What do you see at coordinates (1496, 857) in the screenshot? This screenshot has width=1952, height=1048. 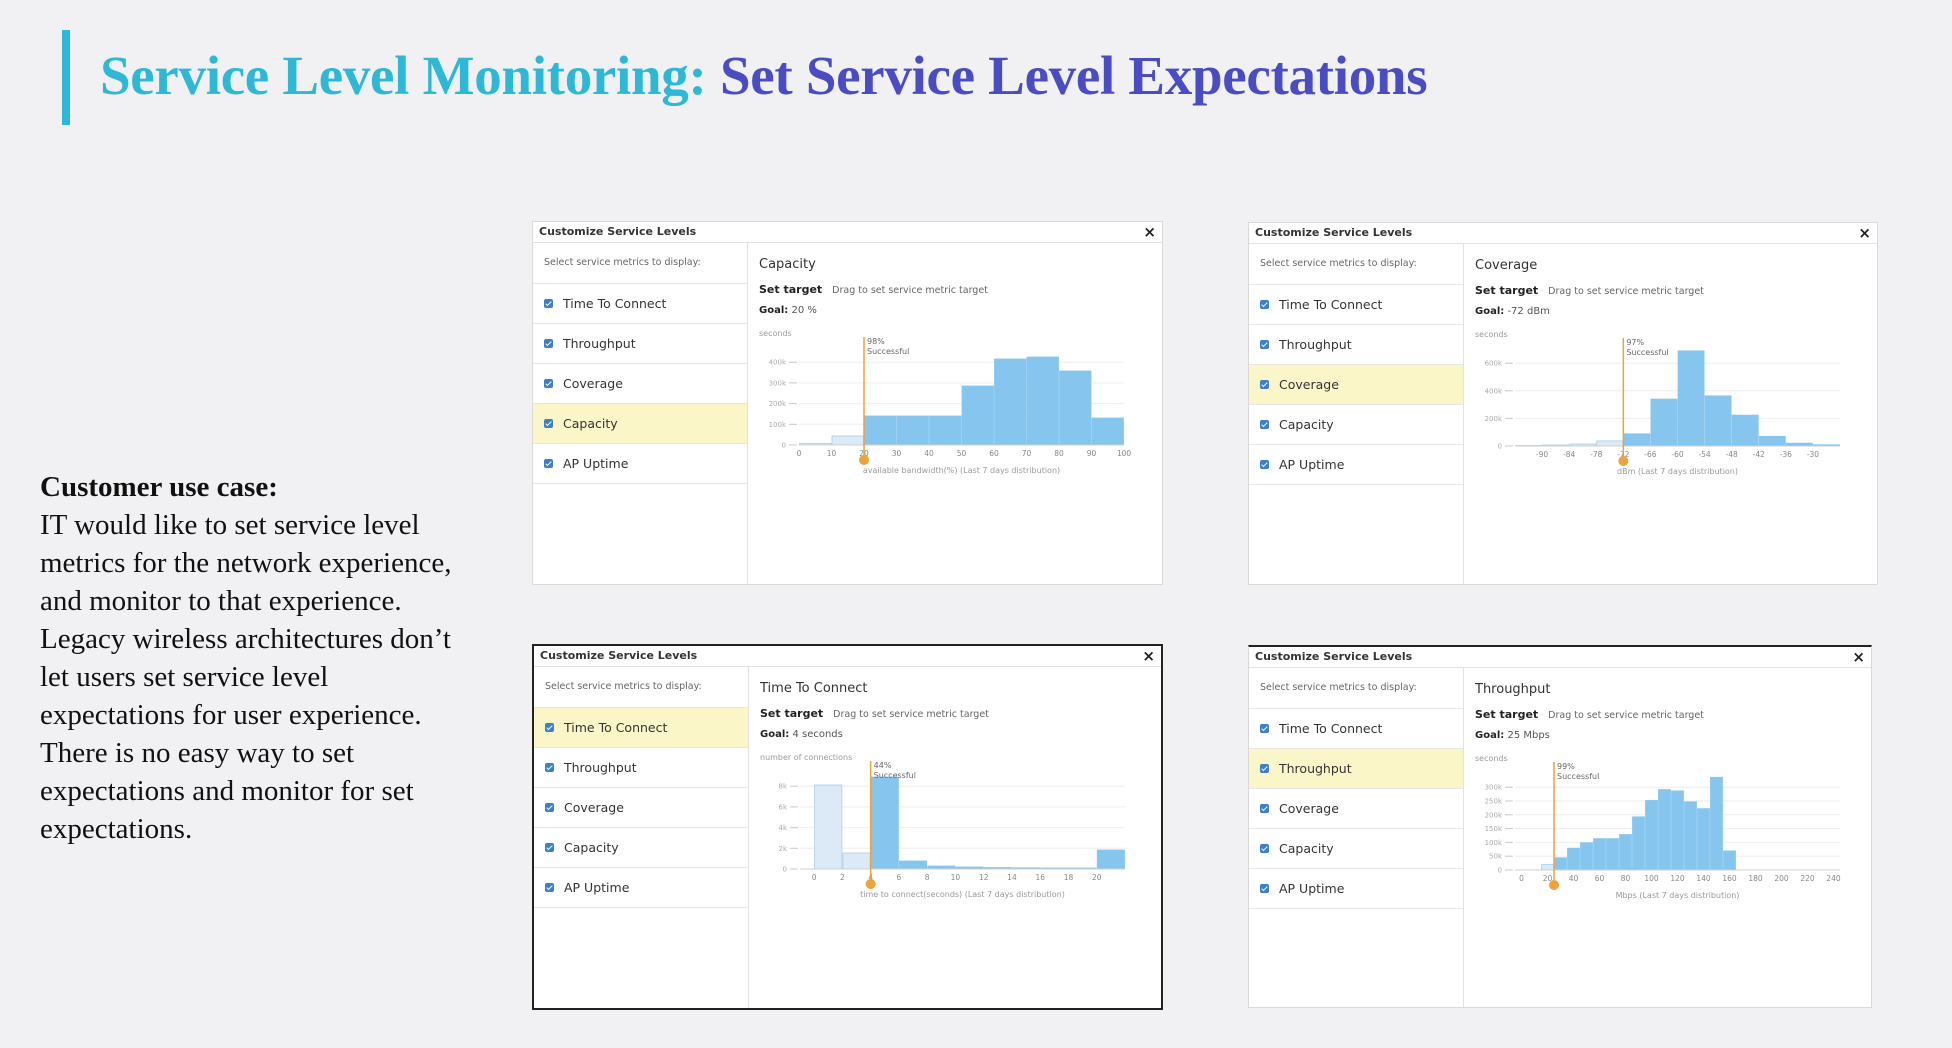 I see `y-tick-label: 50k` at bounding box center [1496, 857].